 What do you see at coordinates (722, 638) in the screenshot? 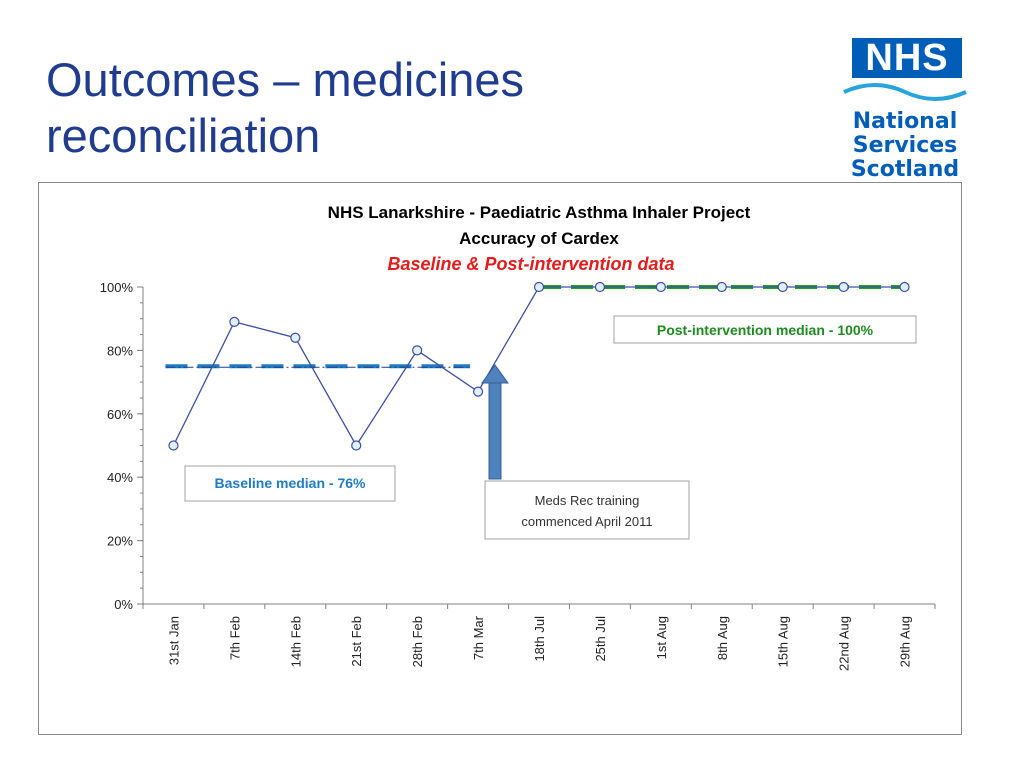
I see `x-tick-label: 8th Aug` at bounding box center [722, 638].